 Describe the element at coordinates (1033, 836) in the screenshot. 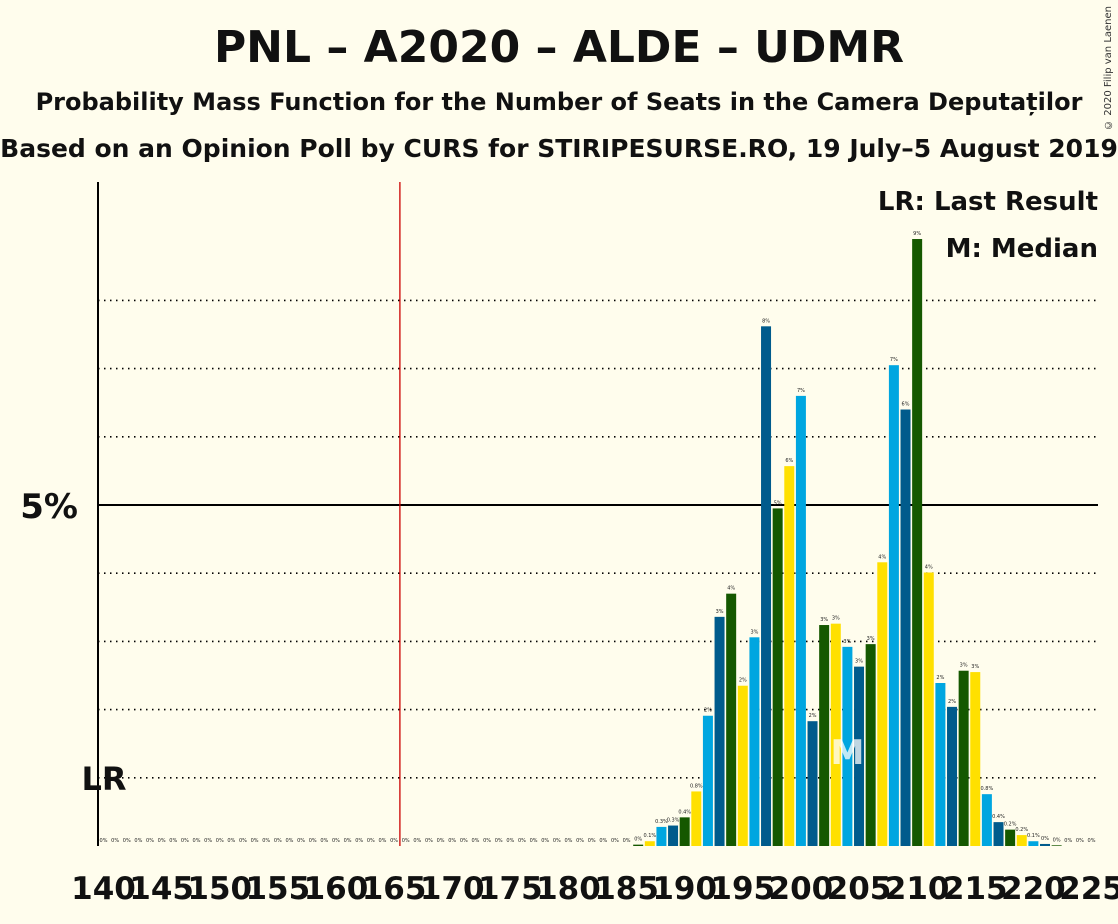

I see `bar-label: 0.1%` at that location.